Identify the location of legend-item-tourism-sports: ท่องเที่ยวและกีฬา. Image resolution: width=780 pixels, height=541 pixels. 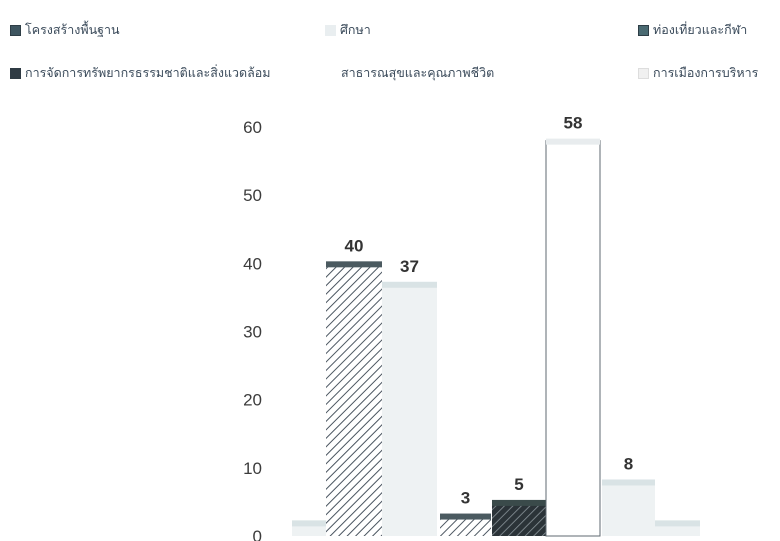
(692, 30).